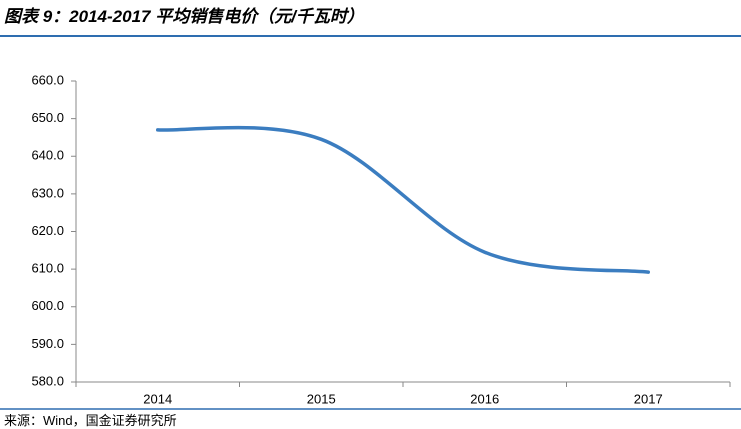 Image resolution: width=741 pixels, height=429 pixels. Describe the element at coordinates (47, 380) in the screenshot. I see `y-tick-label: 580.0` at that location.